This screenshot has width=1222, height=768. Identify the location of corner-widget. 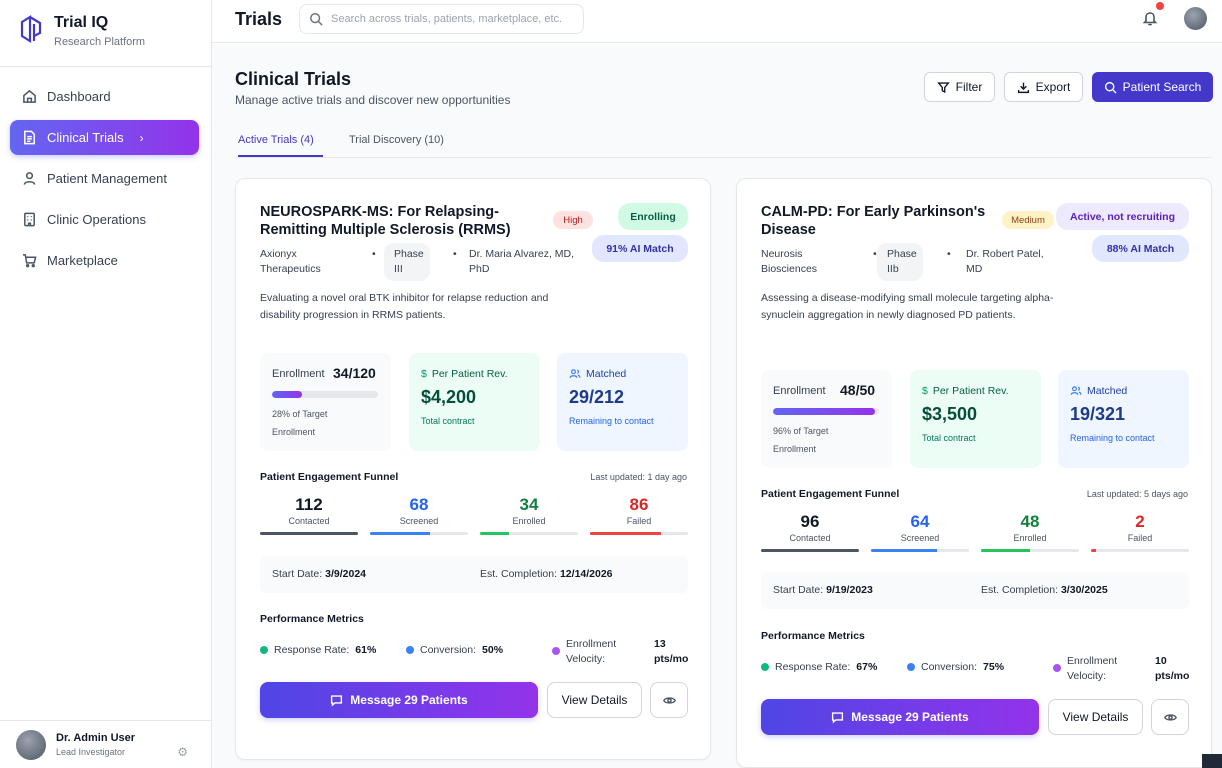
(1212, 761).